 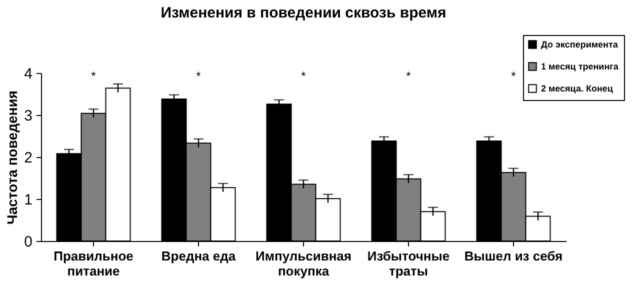 I want to click on y-tick-label: 0, so click(x=28, y=242).